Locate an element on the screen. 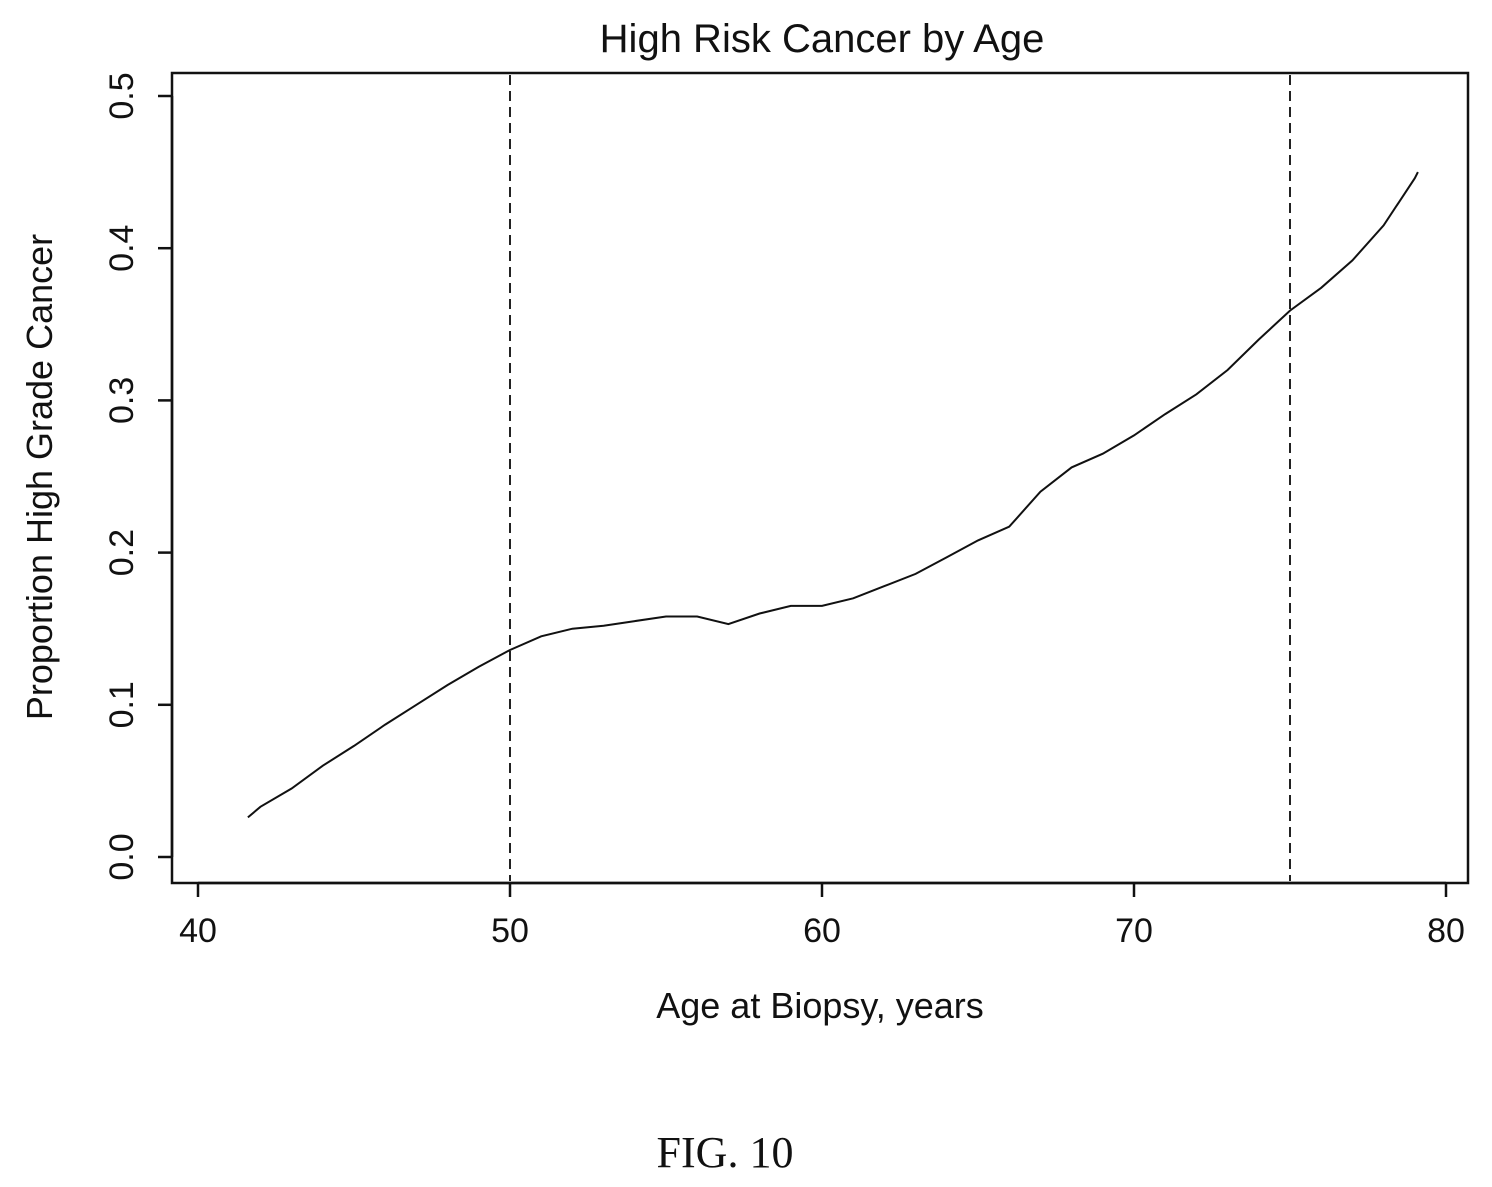 This screenshot has width=1492, height=1187. x-tick-label: 50 is located at coordinates (510, 931).